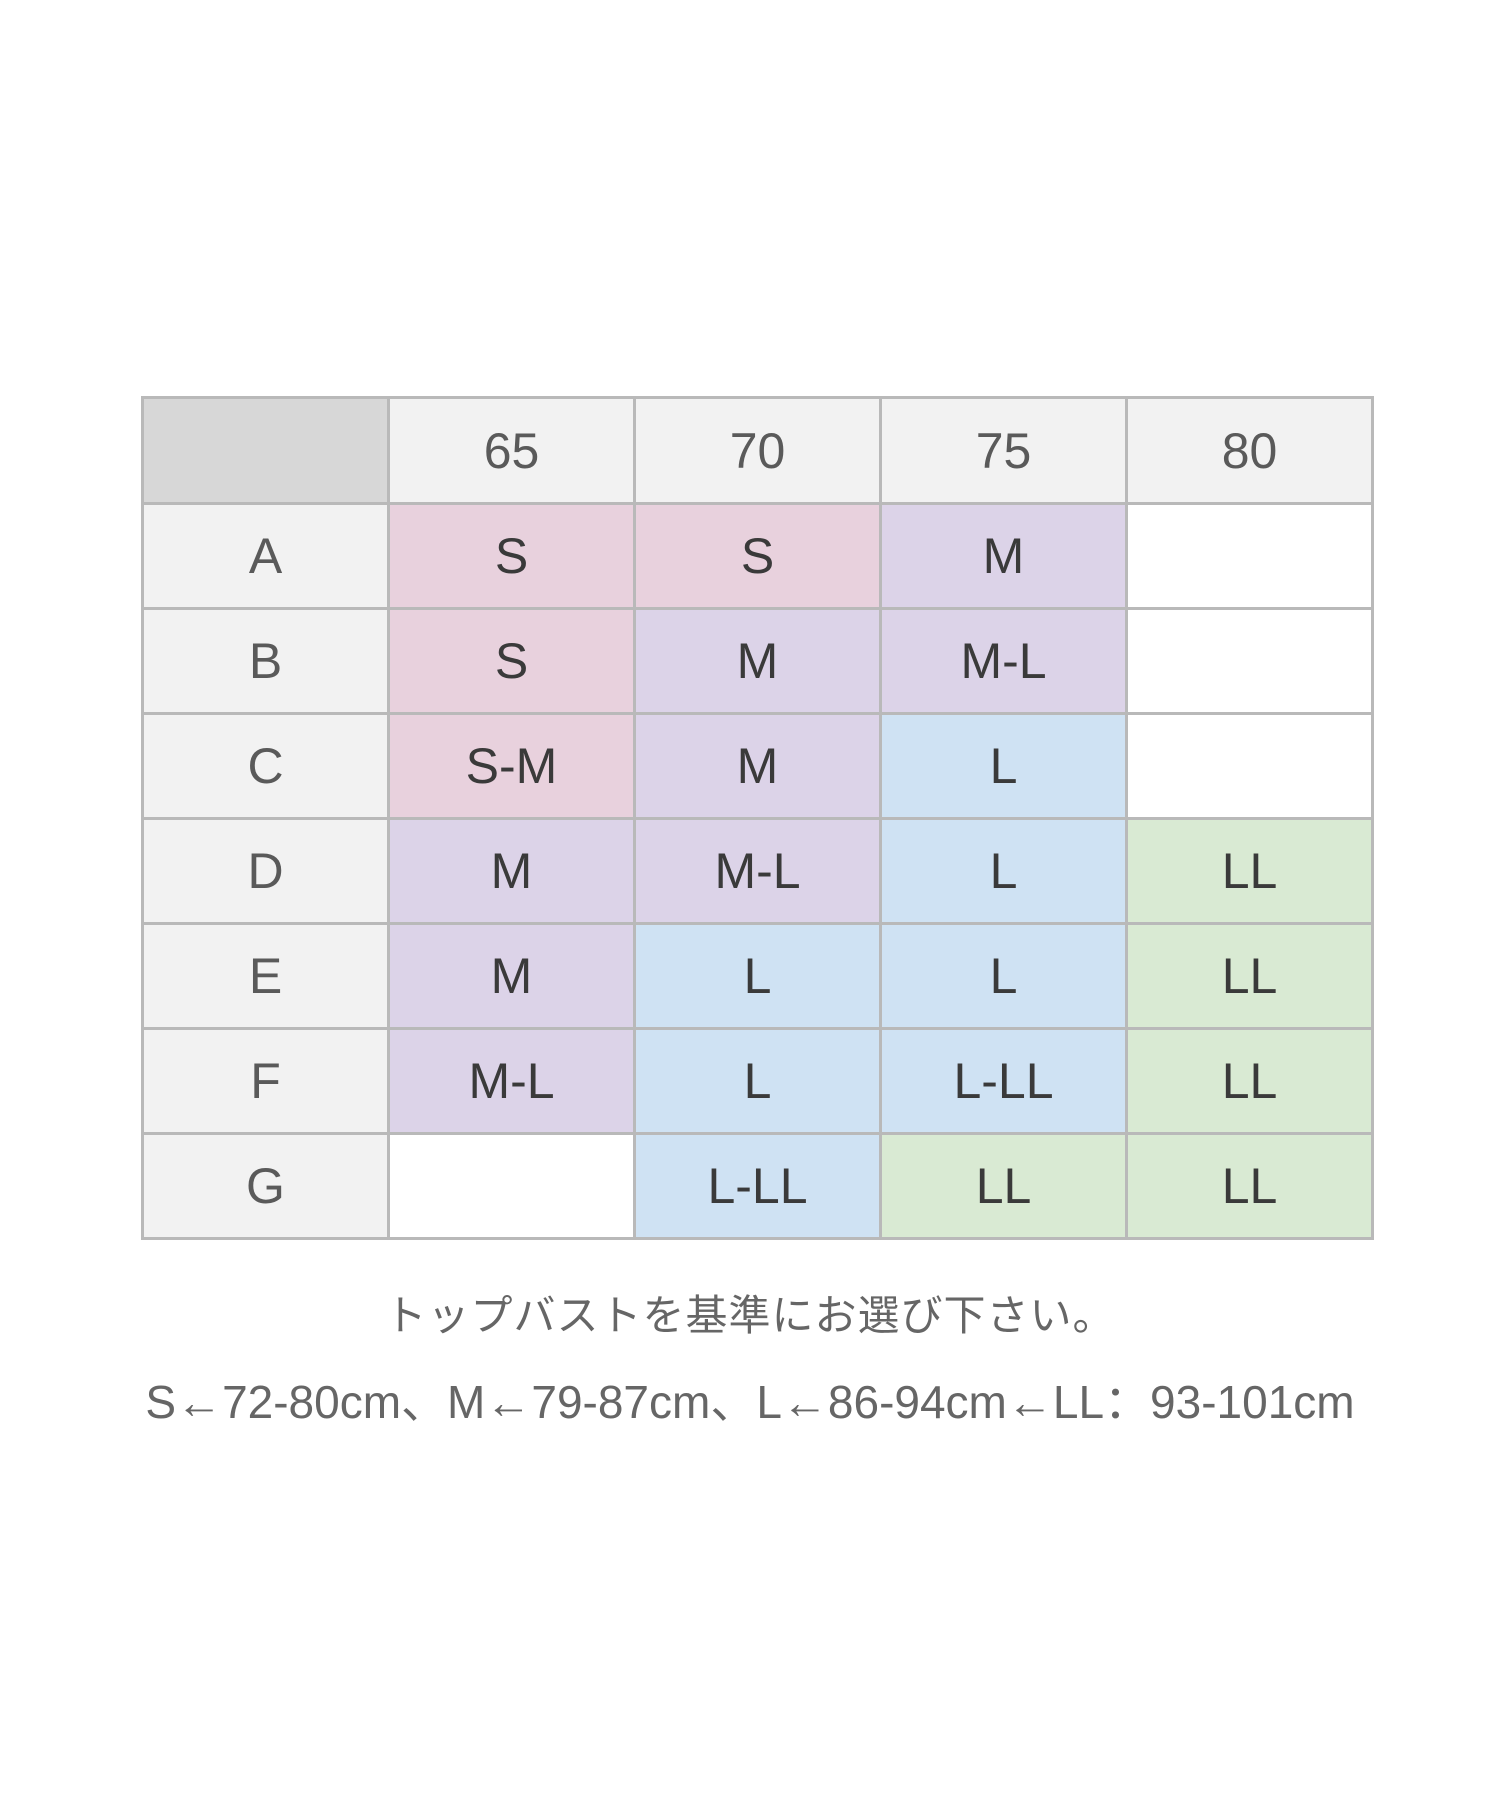 The width and height of the screenshot is (1500, 1800). What do you see at coordinates (265, 976) in the screenshot?
I see `row-header: E` at bounding box center [265, 976].